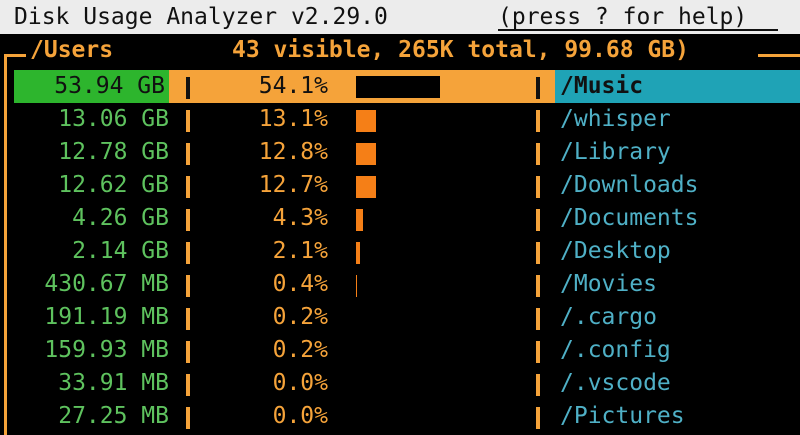 This screenshot has height=435, width=800. I want to click on list-item: 2.14 GB 2.1% /Desktop, so click(400, 251).